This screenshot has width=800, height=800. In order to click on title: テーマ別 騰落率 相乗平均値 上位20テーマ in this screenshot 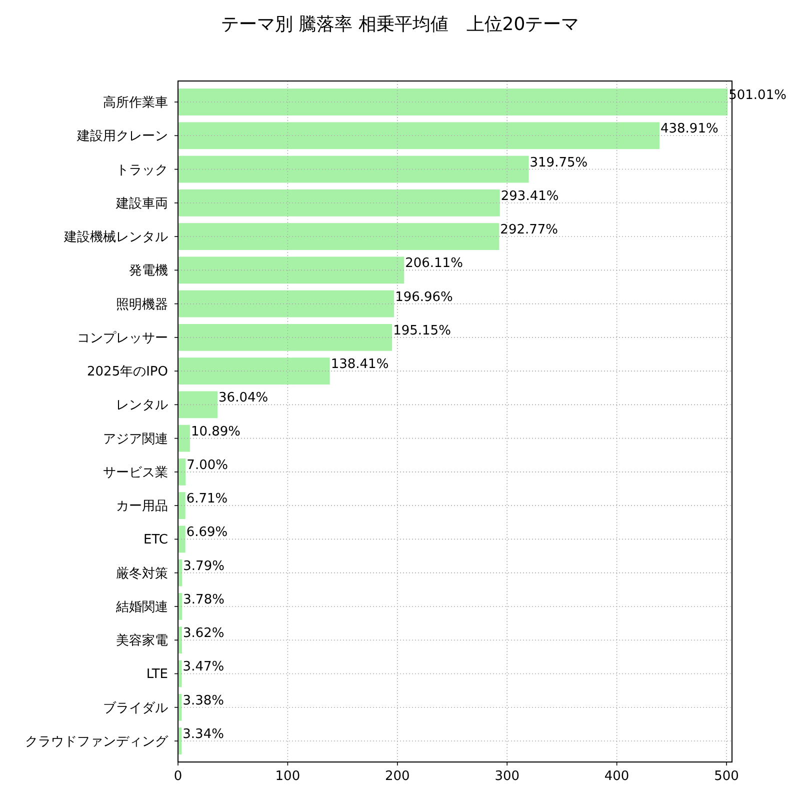, I will do `click(400, 24)`.